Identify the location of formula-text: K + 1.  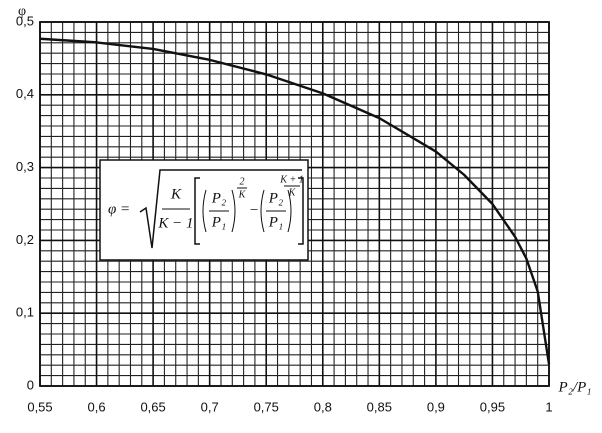
(291, 179).